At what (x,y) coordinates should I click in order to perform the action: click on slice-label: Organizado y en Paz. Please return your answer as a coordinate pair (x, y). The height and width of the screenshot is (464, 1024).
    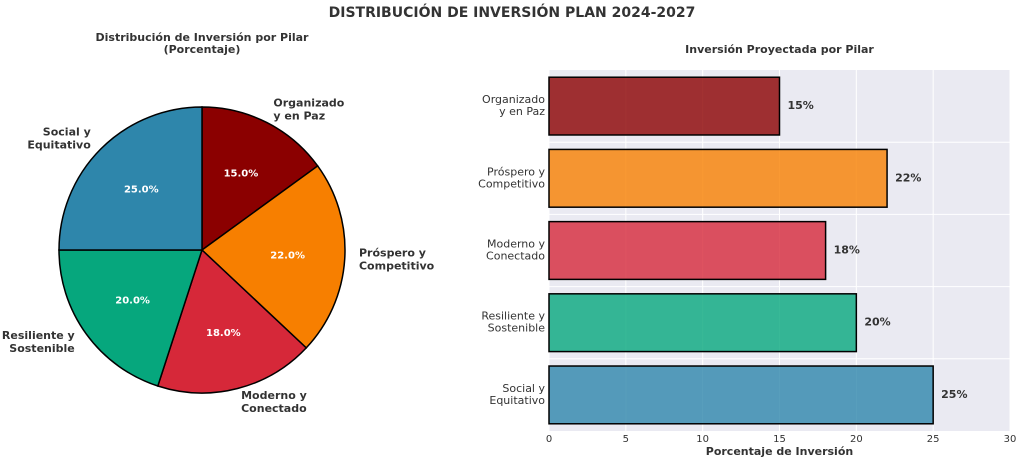
    Looking at the image, I should click on (308, 109).